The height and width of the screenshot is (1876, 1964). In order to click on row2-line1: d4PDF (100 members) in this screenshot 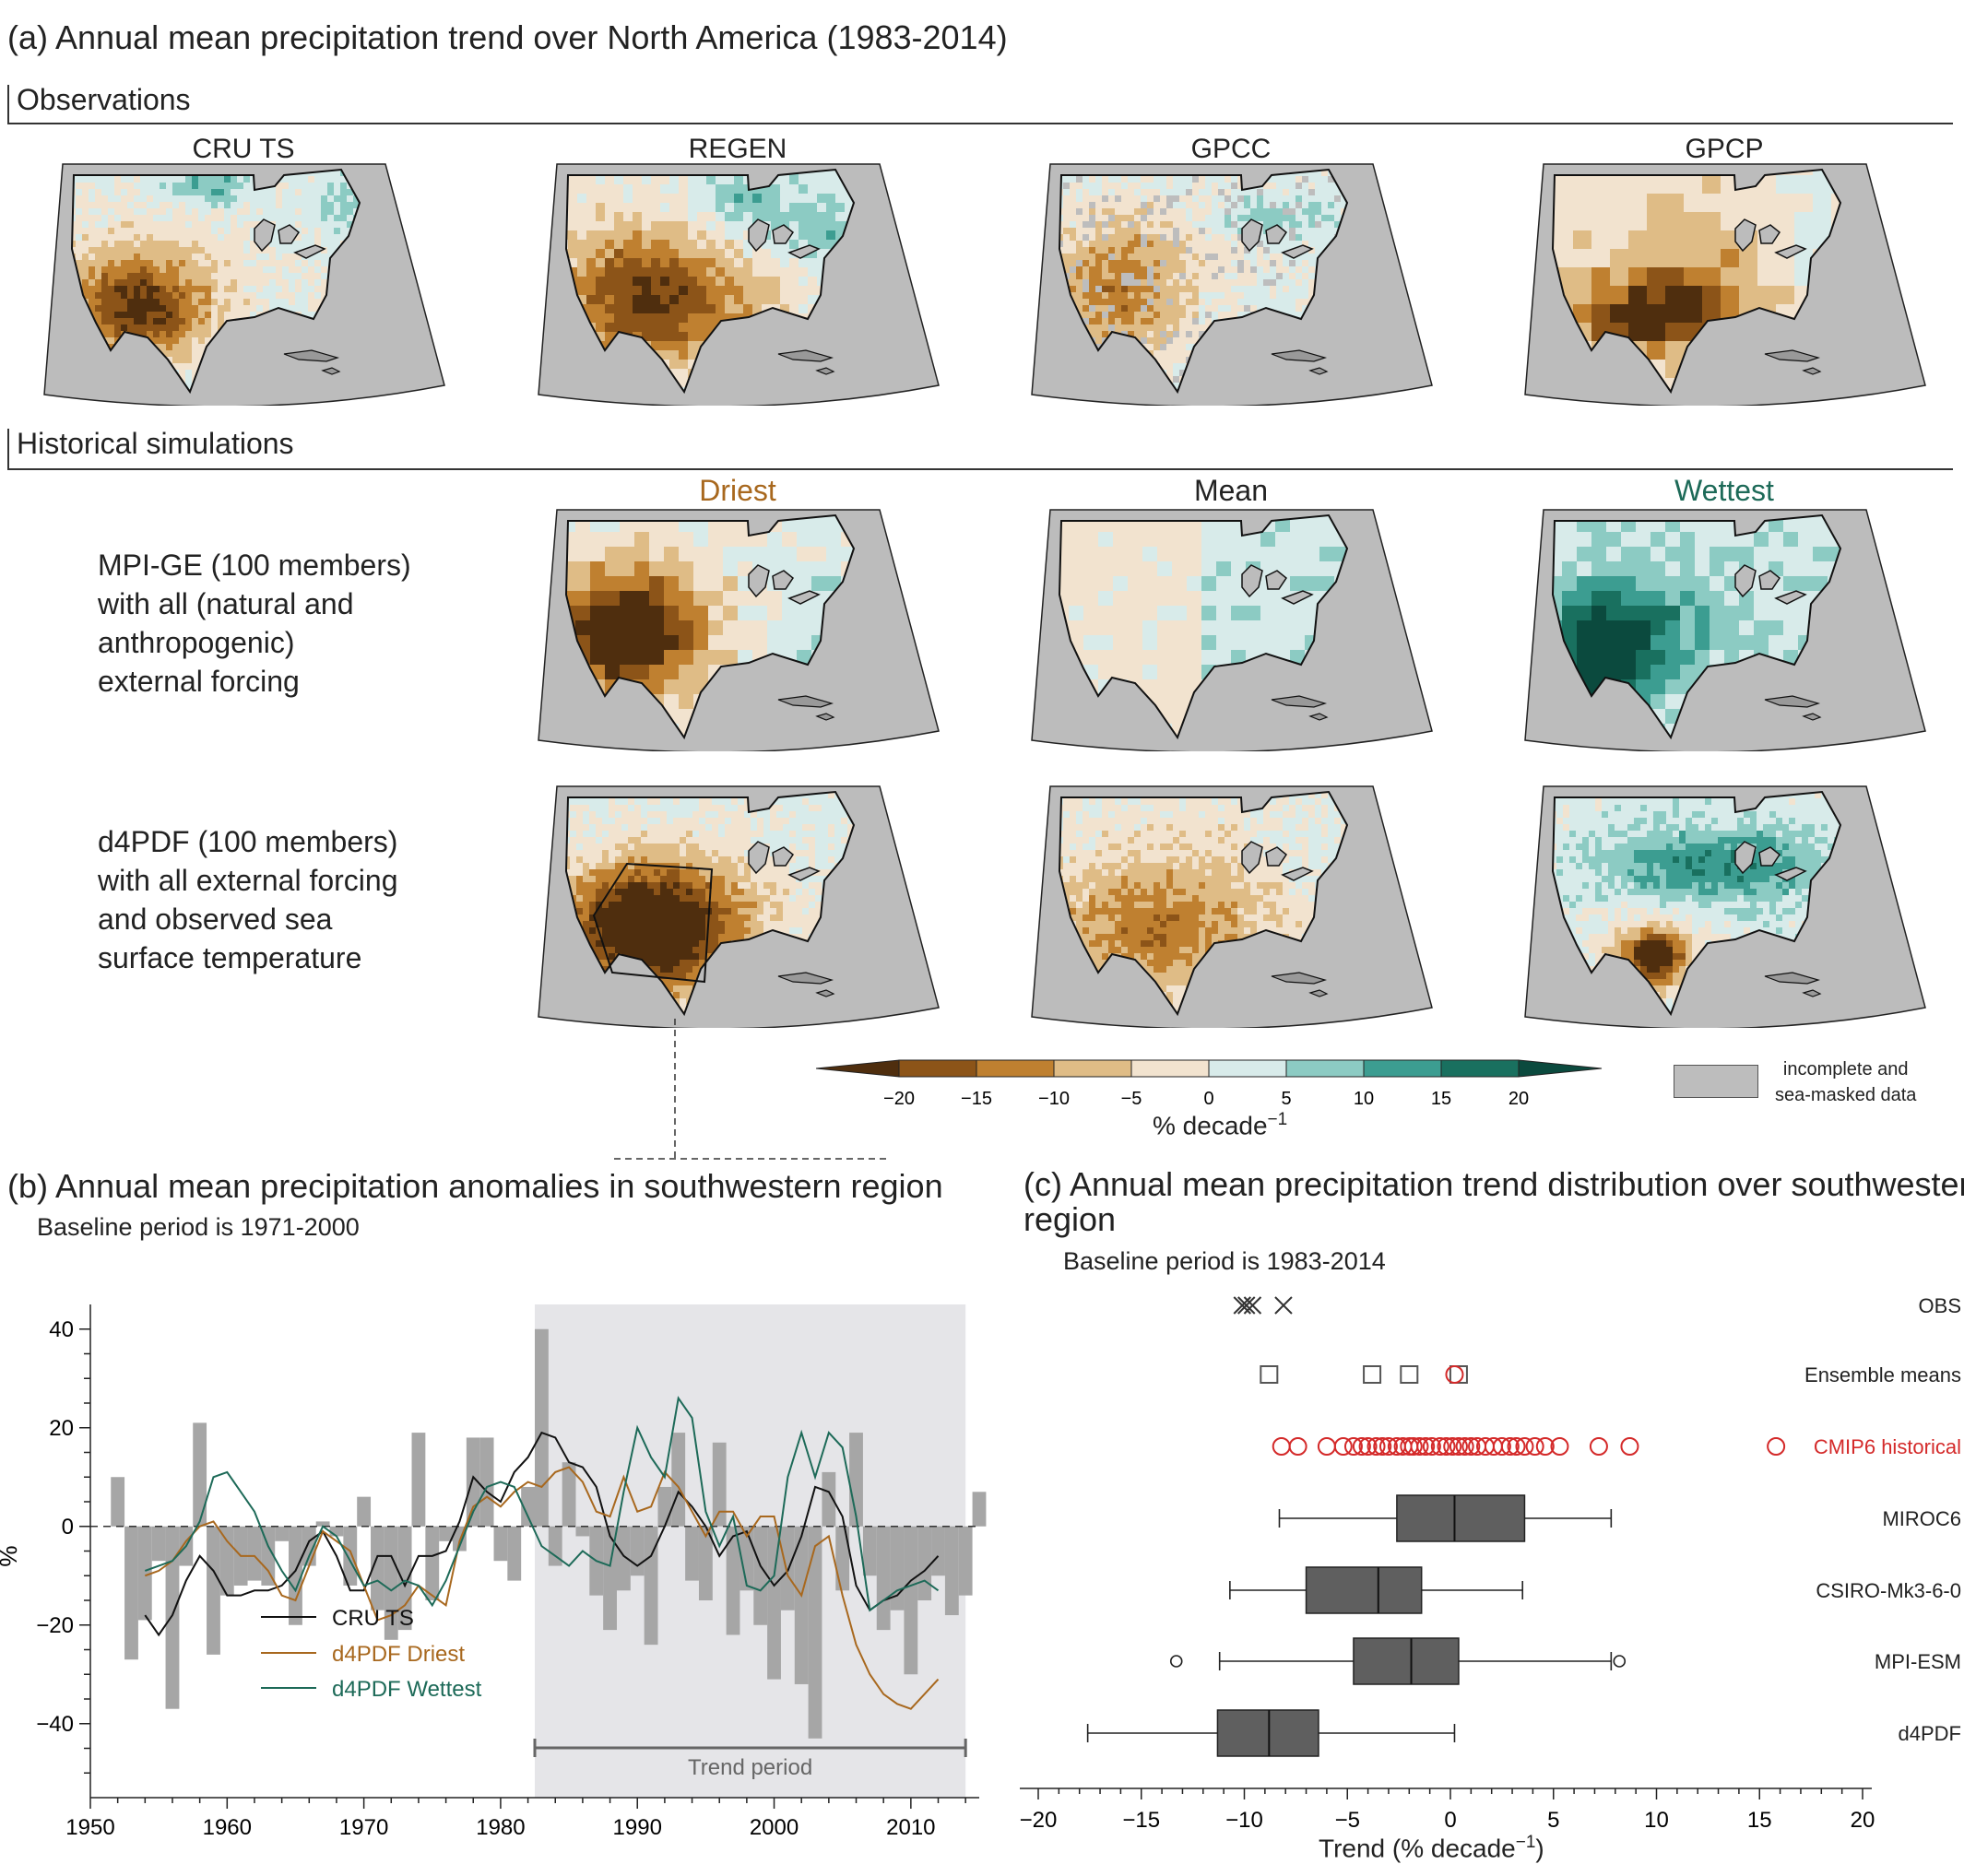, I will do `click(248, 842)`.